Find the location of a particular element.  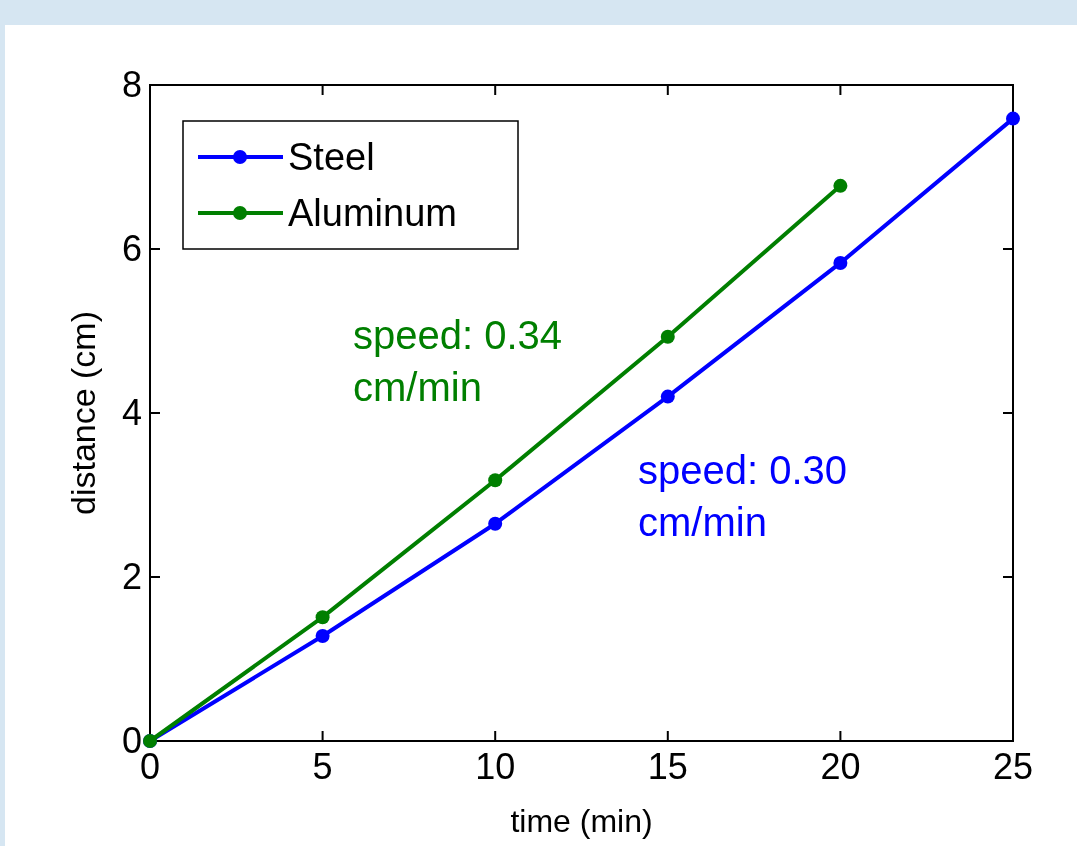

y-tick-label: 0 is located at coordinates (131, 740).